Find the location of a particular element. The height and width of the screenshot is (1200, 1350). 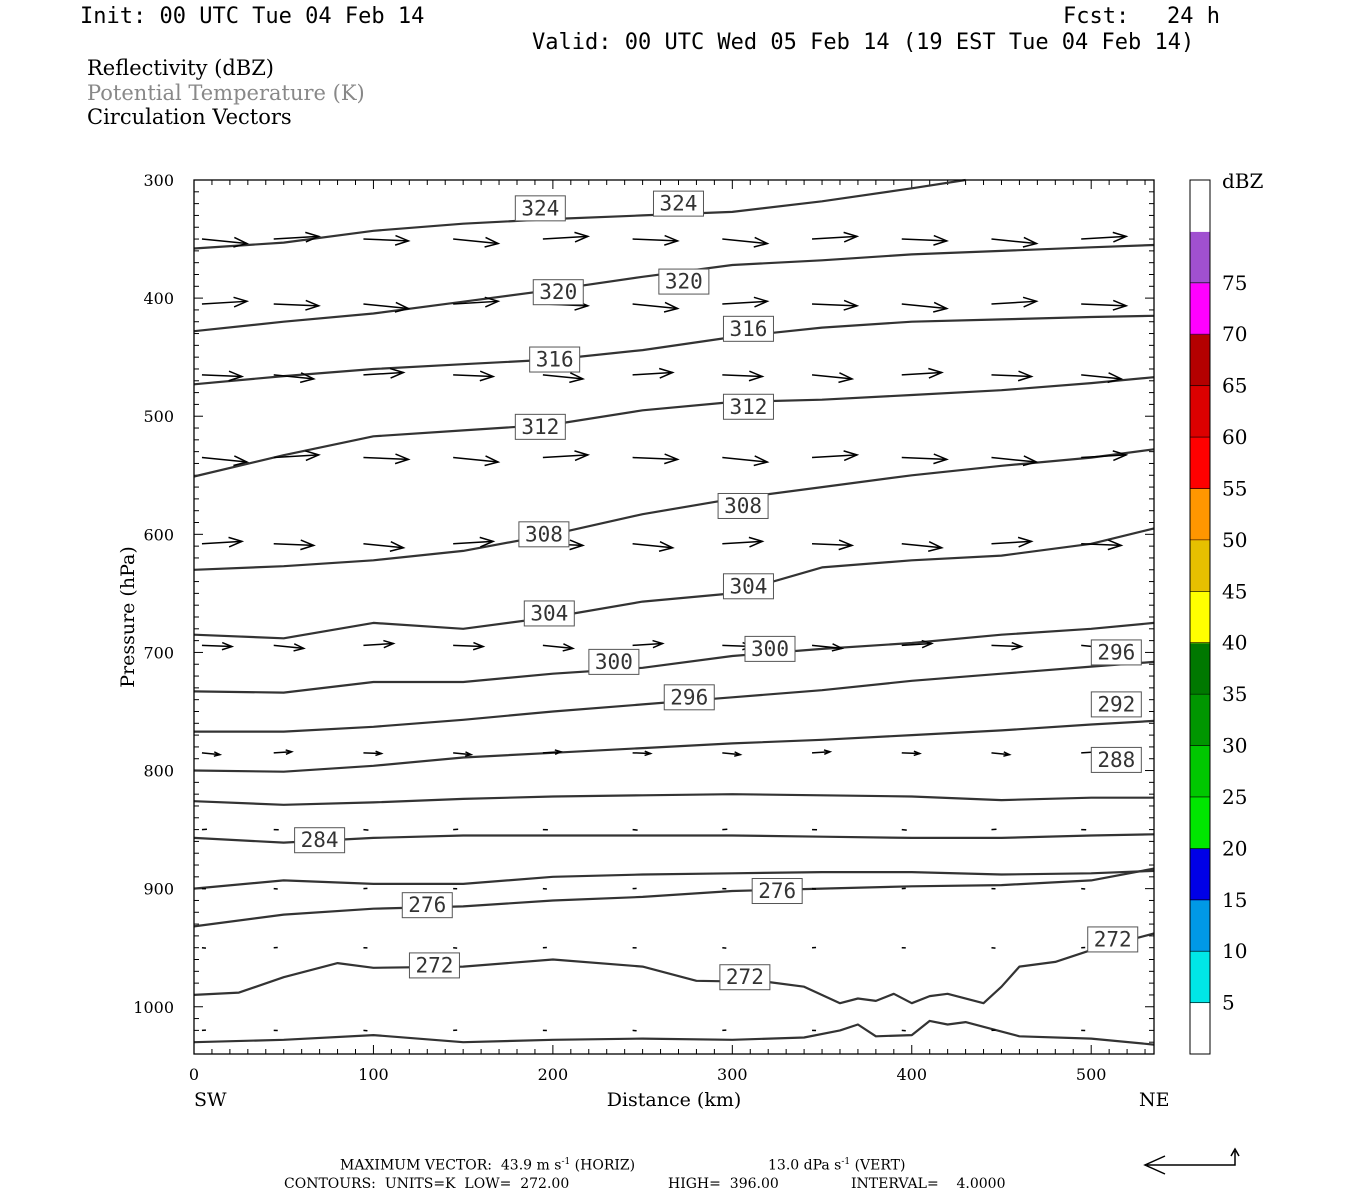

colorbar-label: 75 is located at coordinates (1234, 283).